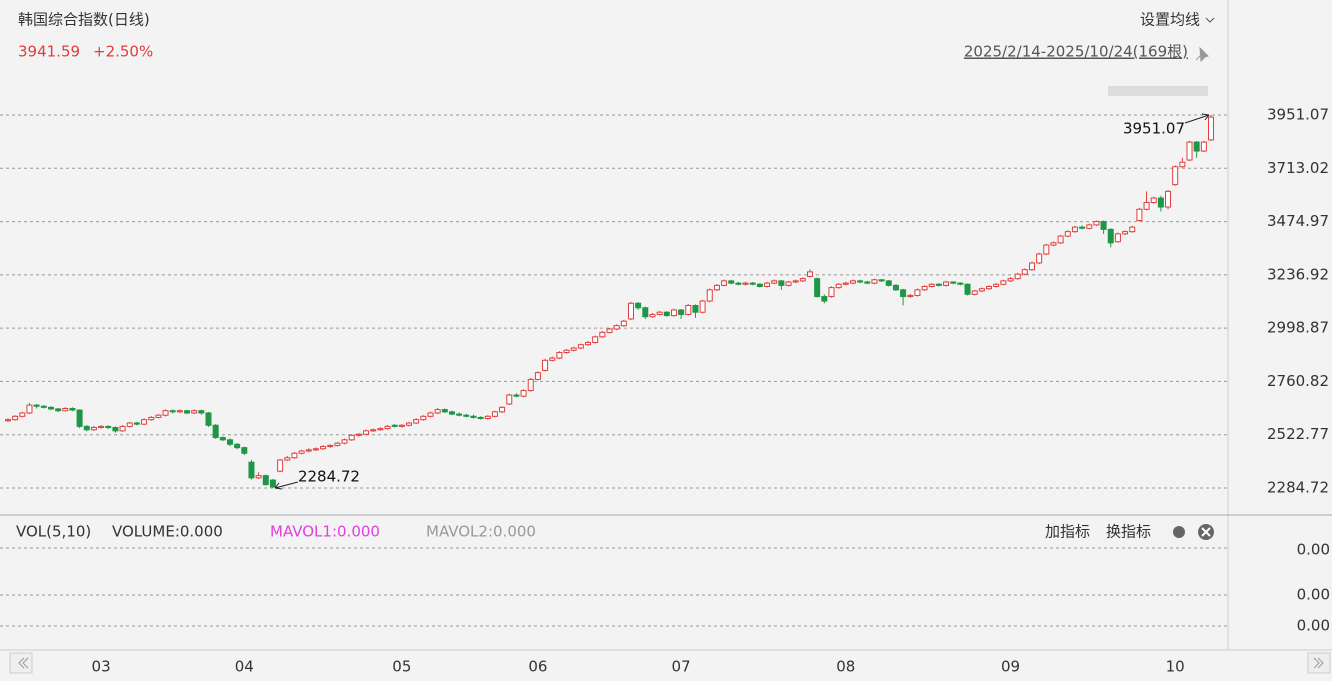 This screenshot has width=1332, height=681. Describe the element at coordinates (1318, 663) in the screenshot. I see `scroll-right-icon` at that location.